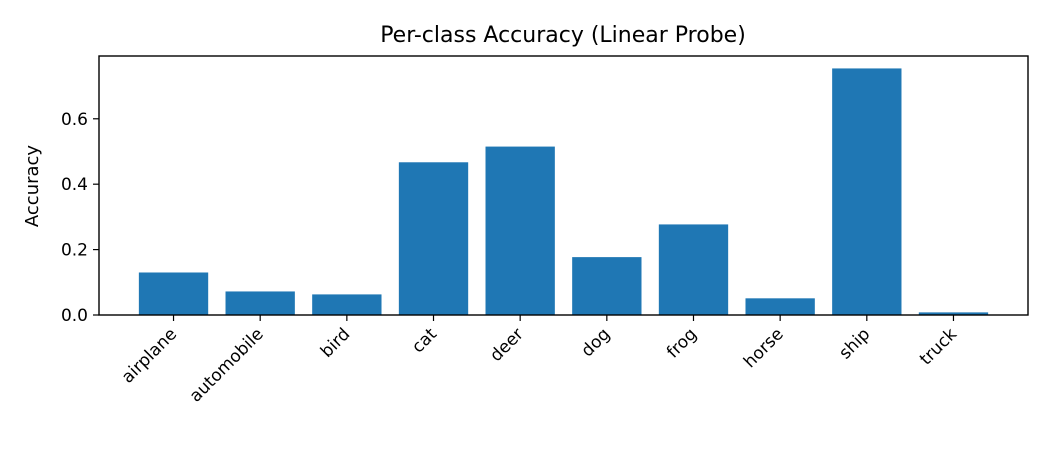 This screenshot has height=450, width=1050. What do you see at coordinates (563, 35) in the screenshot?
I see `chart-title: Per-class Accuracy (Linear Probe)` at bounding box center [563, 35].